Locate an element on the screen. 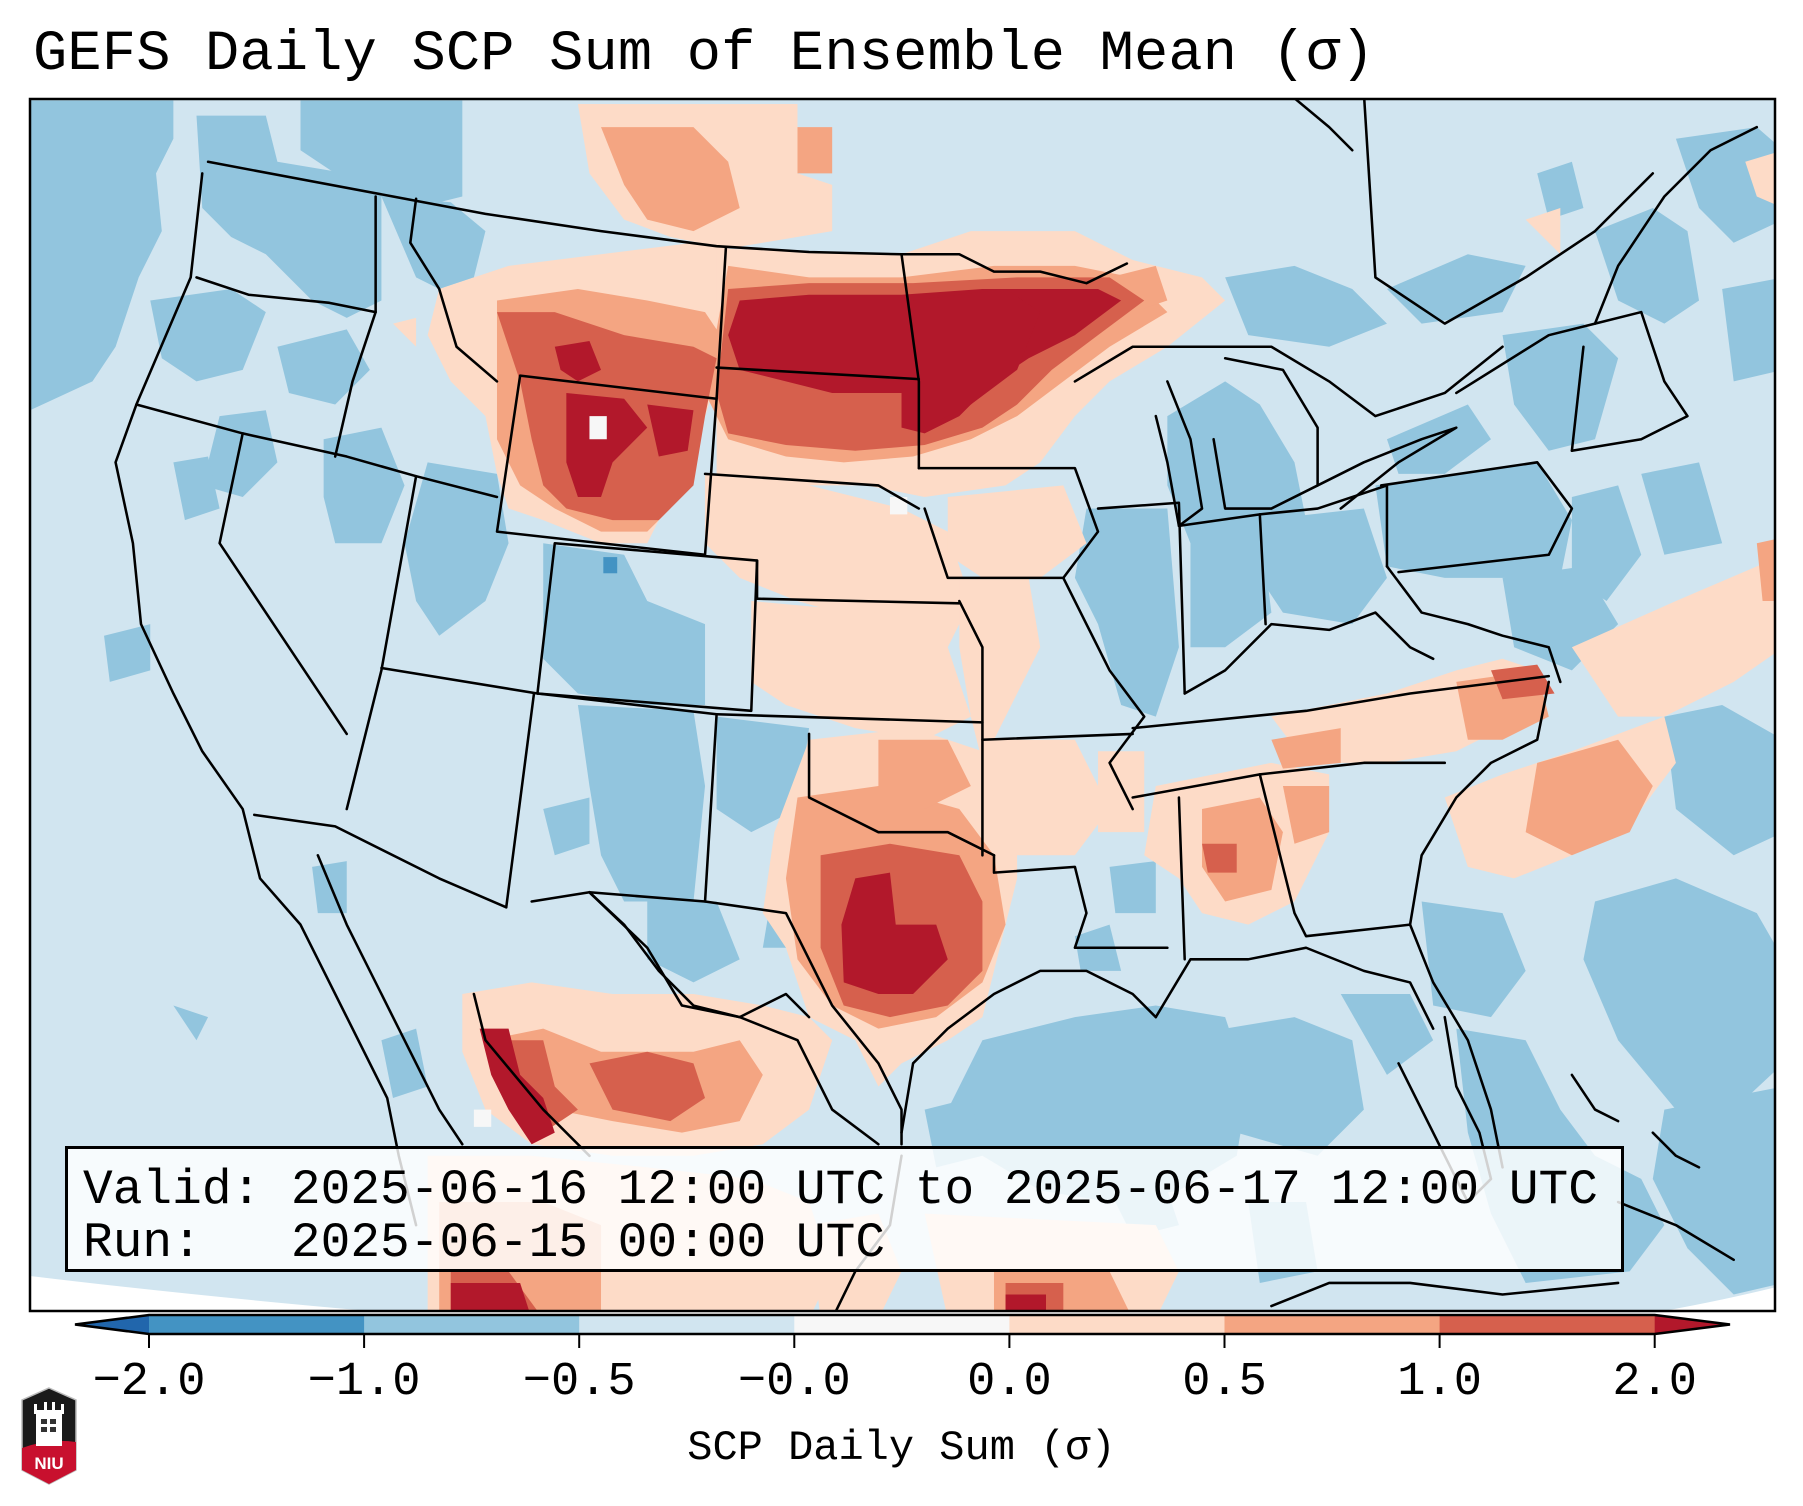 This screenshot has height=1506, width=1803. plot-title: GEFS Daily SCP Sum of Ensemble Mean (σ) is located at coordinates (704, 55).